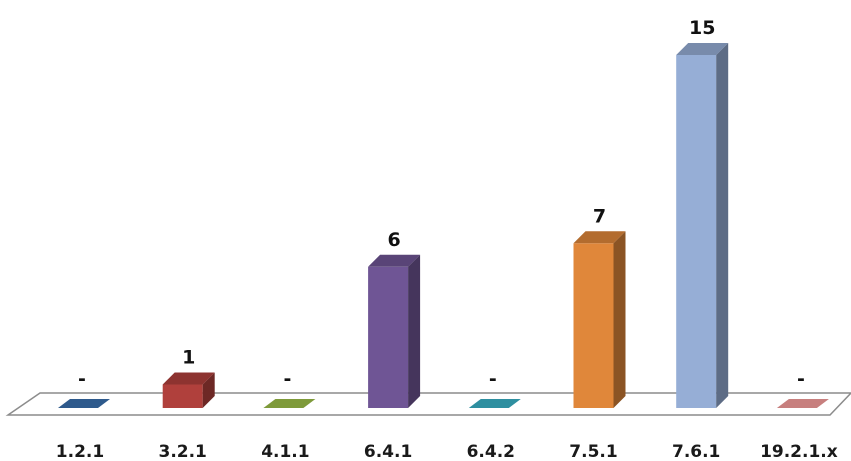 This screenshot has height=461, width=851. I want to click on bar-4.1.1, so click(289, 403).